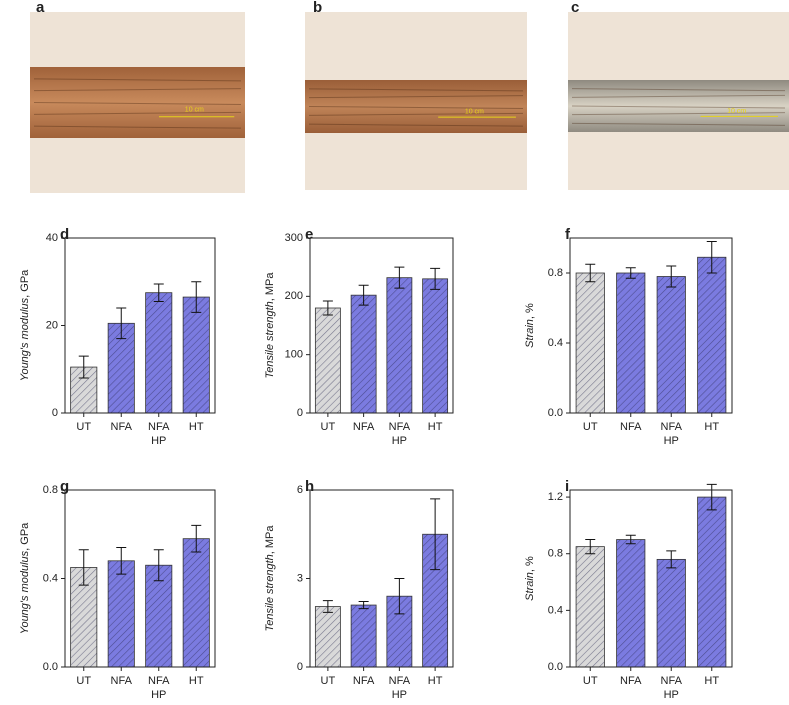 This screenshot has height=705, width=789. I want to click on y-tick-label: 0, so click(300, 413).